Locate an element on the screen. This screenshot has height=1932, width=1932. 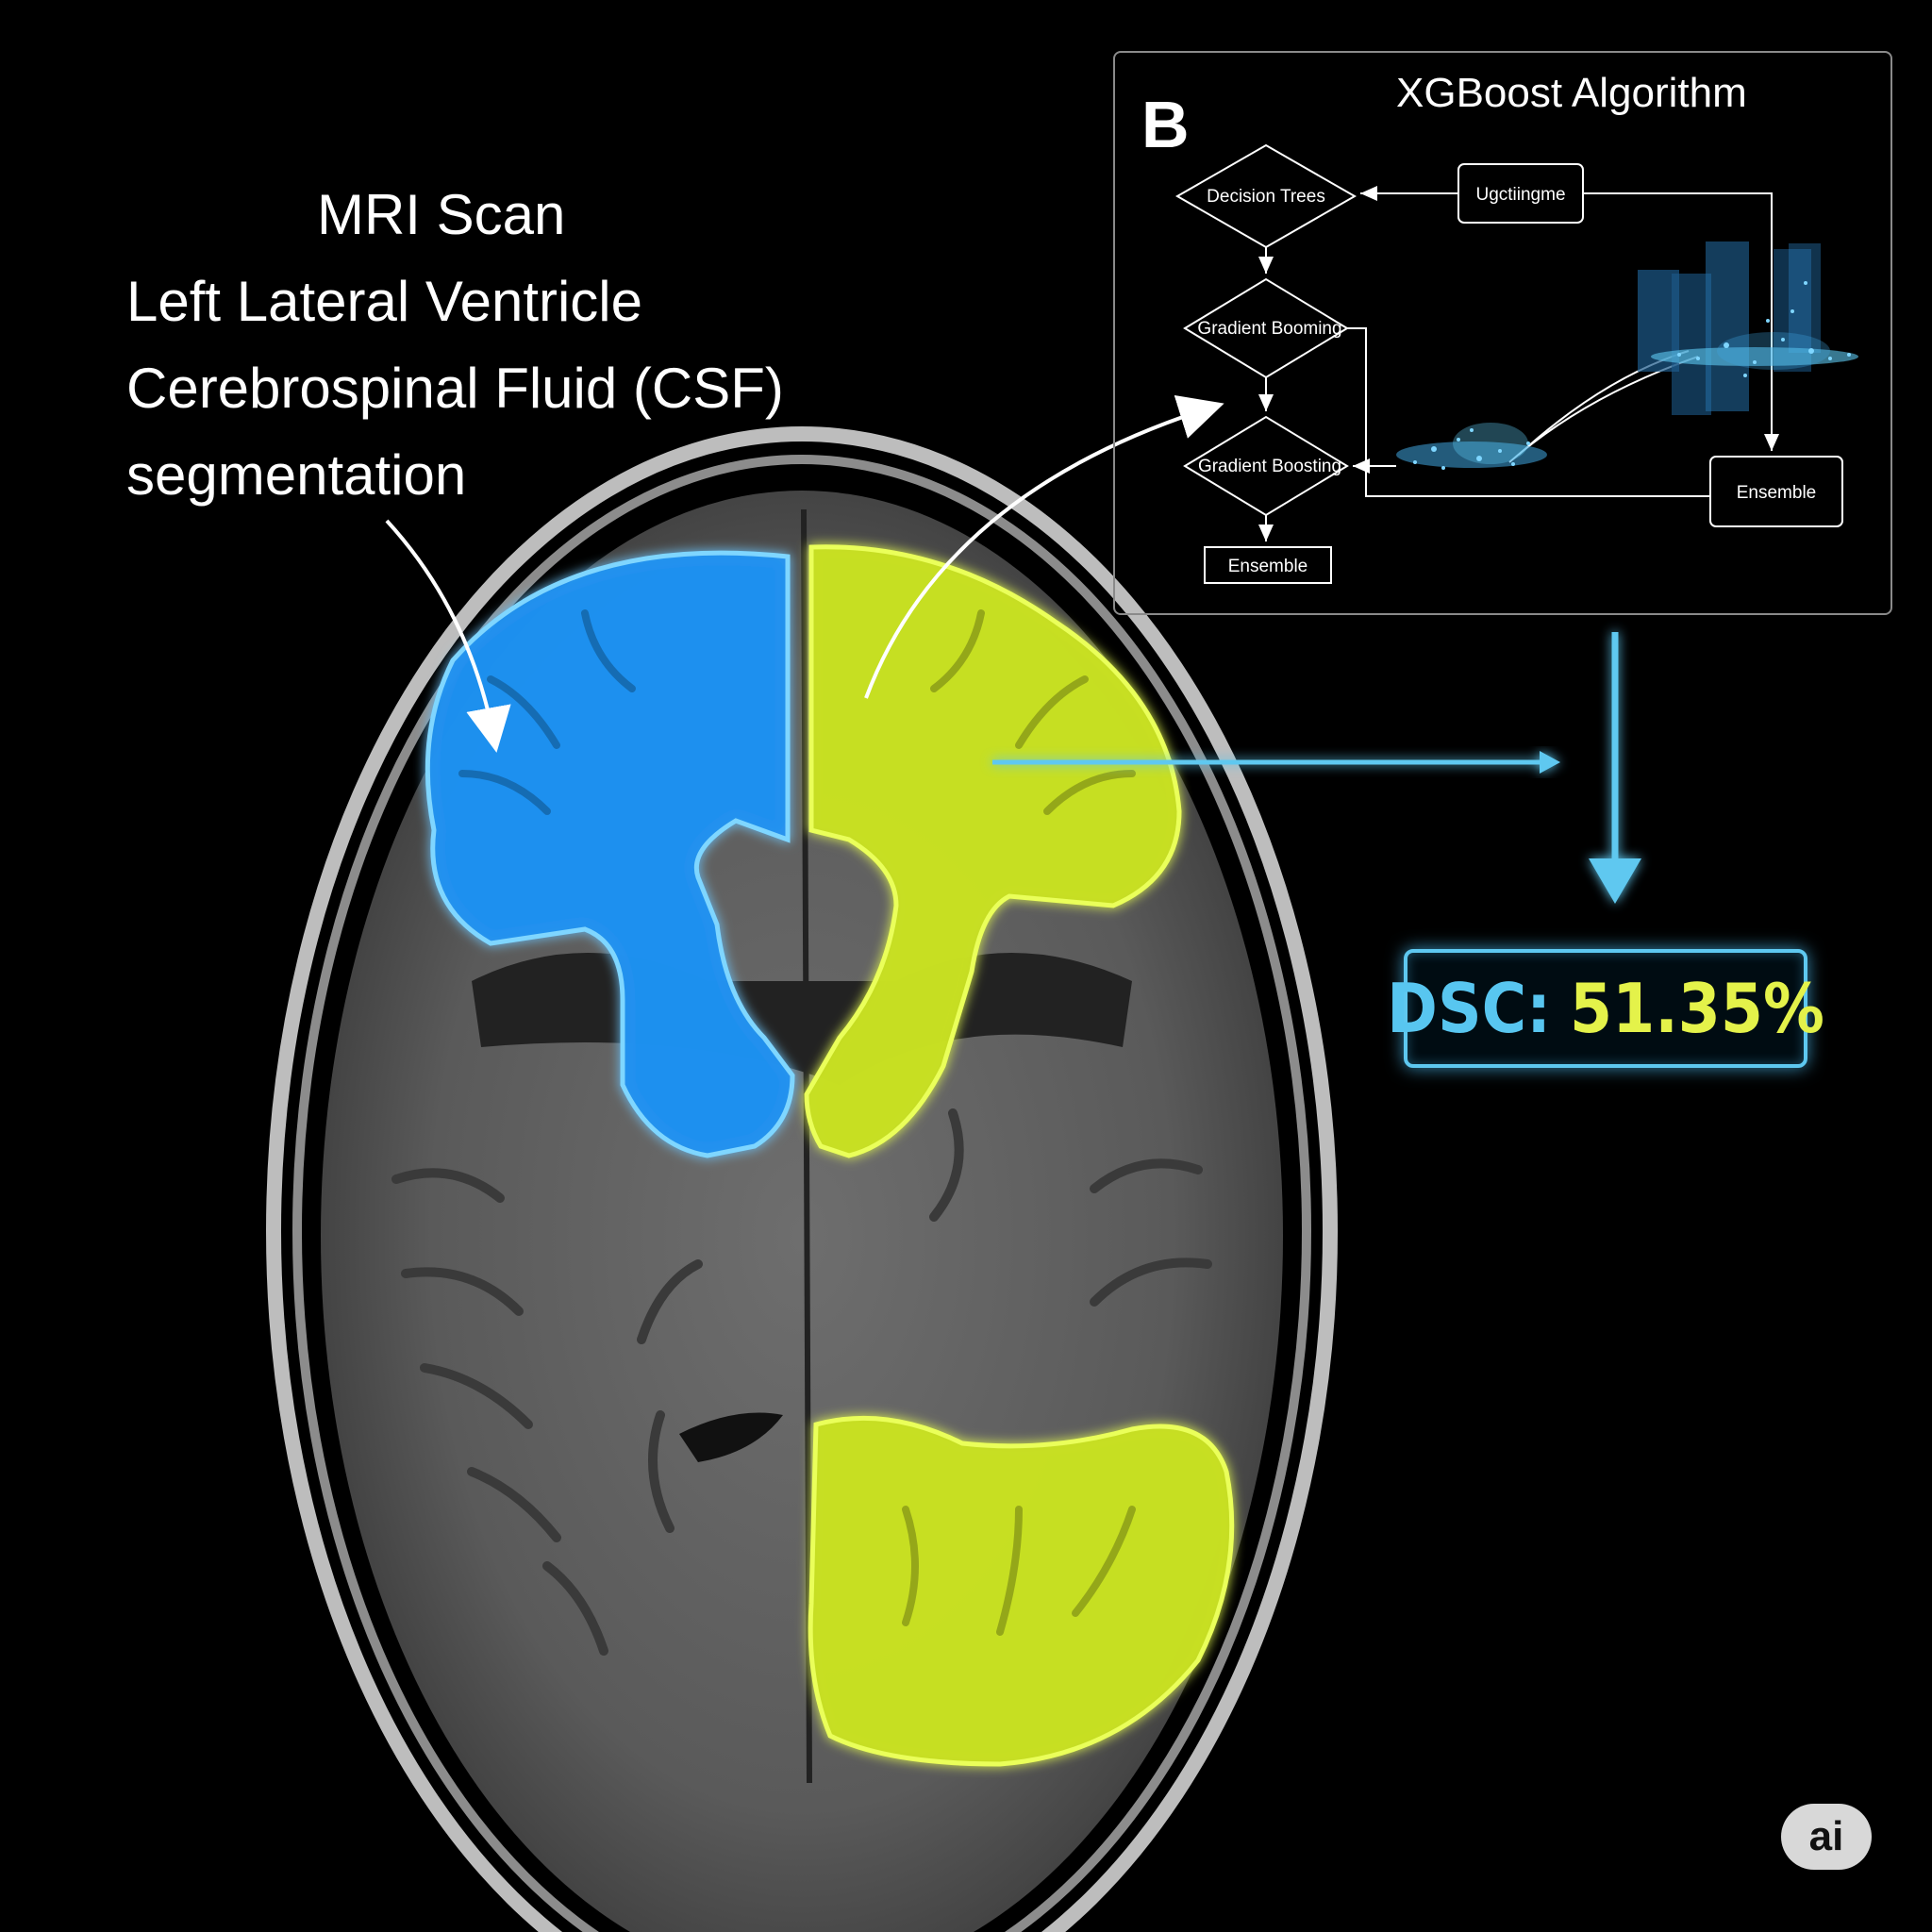
node-gradient-boosting-2: Gradient Boosting is located at coordinates (1266, 466).